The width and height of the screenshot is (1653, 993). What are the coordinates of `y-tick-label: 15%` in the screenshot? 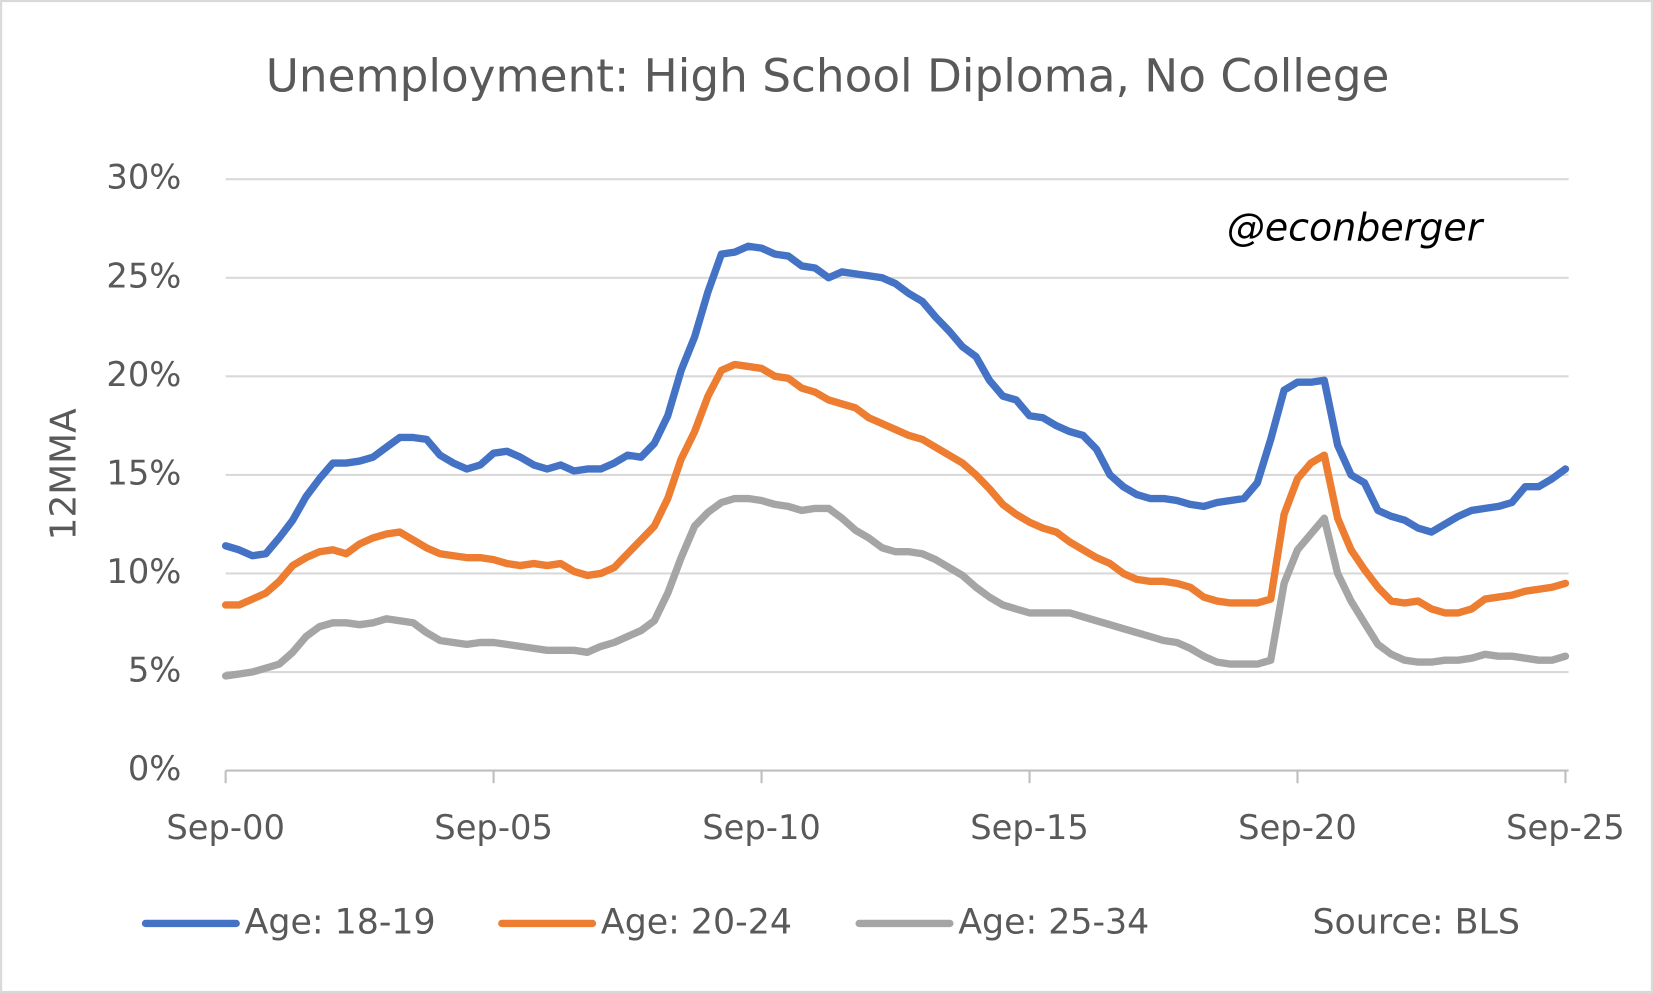 It's located at (143, 472).